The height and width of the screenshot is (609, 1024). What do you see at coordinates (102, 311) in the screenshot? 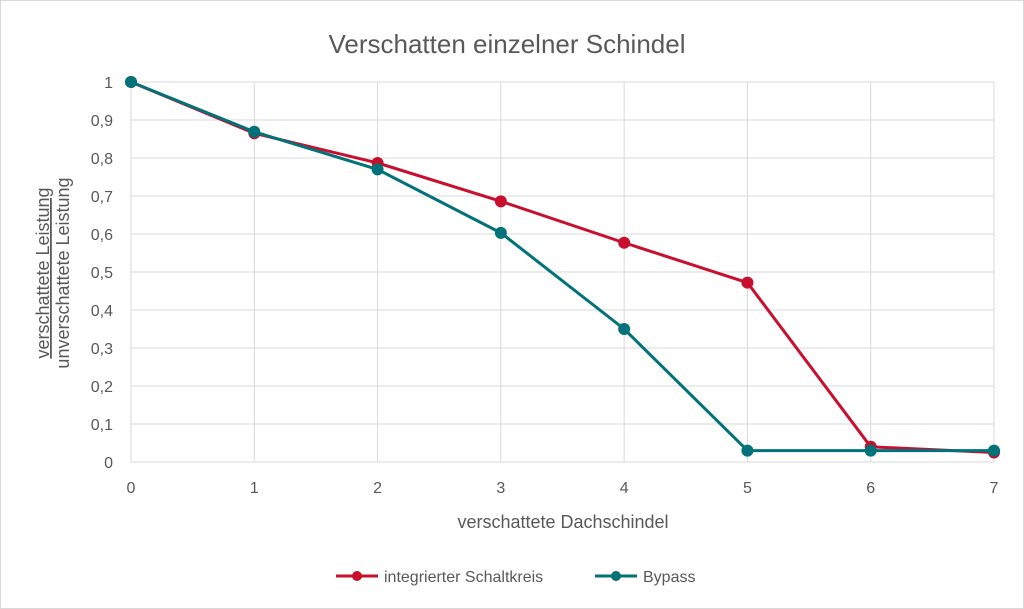
I see `y-tick-label: 0,4` at bounding box center [102, 311].